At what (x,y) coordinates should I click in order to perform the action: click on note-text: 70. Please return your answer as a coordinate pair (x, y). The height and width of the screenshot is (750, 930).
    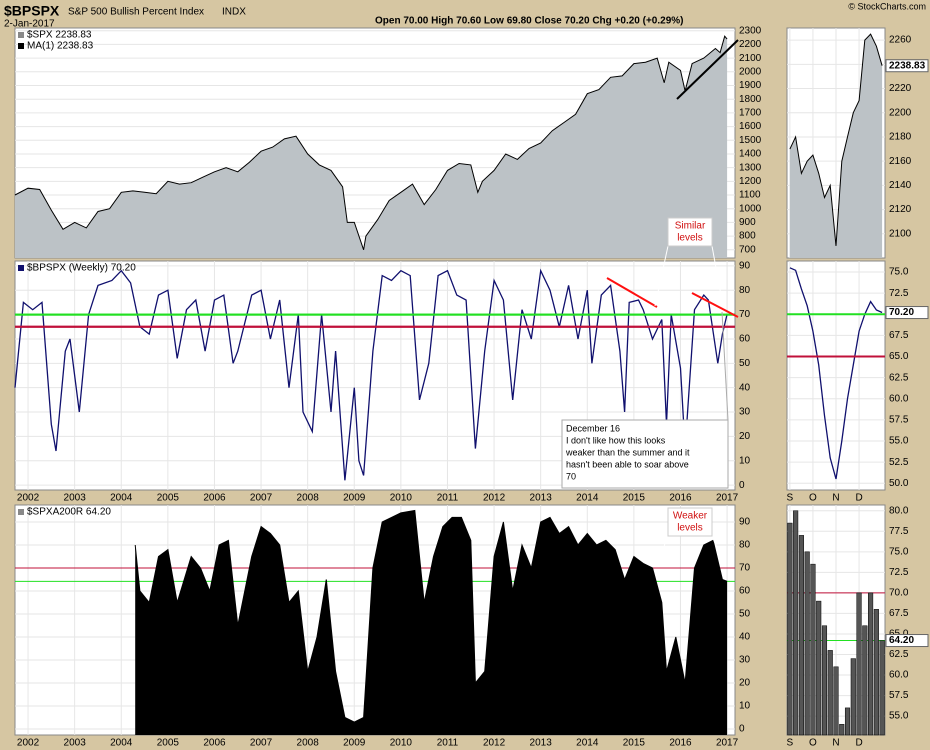
    Looking at the image, I should click on (571, 476).